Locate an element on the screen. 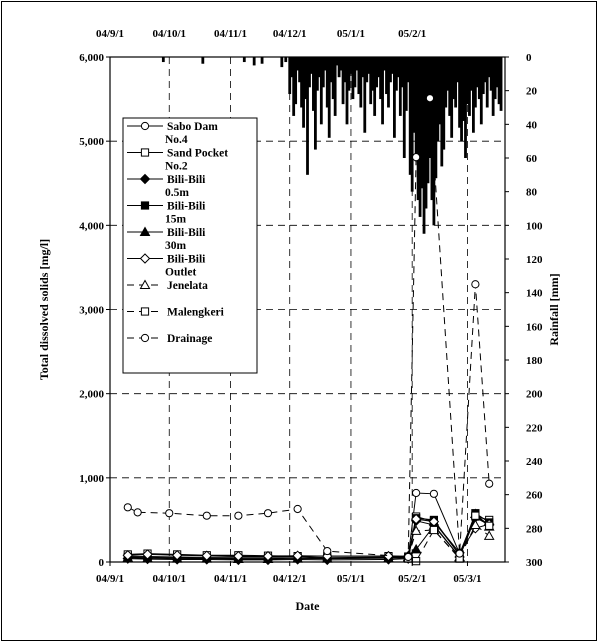  y2-tick-label: 180 is located at coordinates (534, 361).